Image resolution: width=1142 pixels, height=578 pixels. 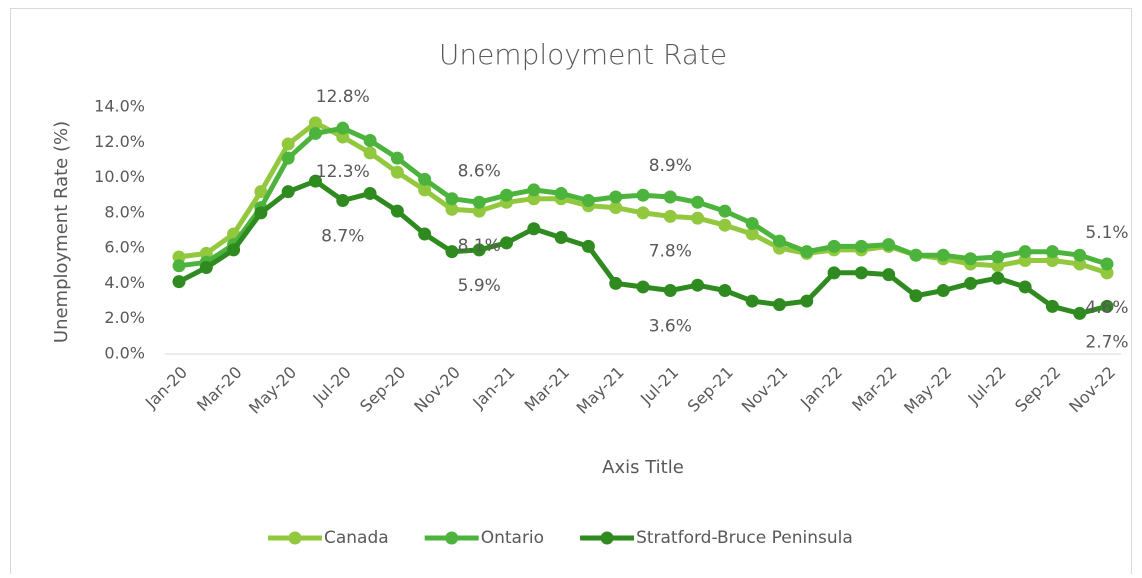 I want to click on data-label: 2.7%, so click(x=1106, y=342).